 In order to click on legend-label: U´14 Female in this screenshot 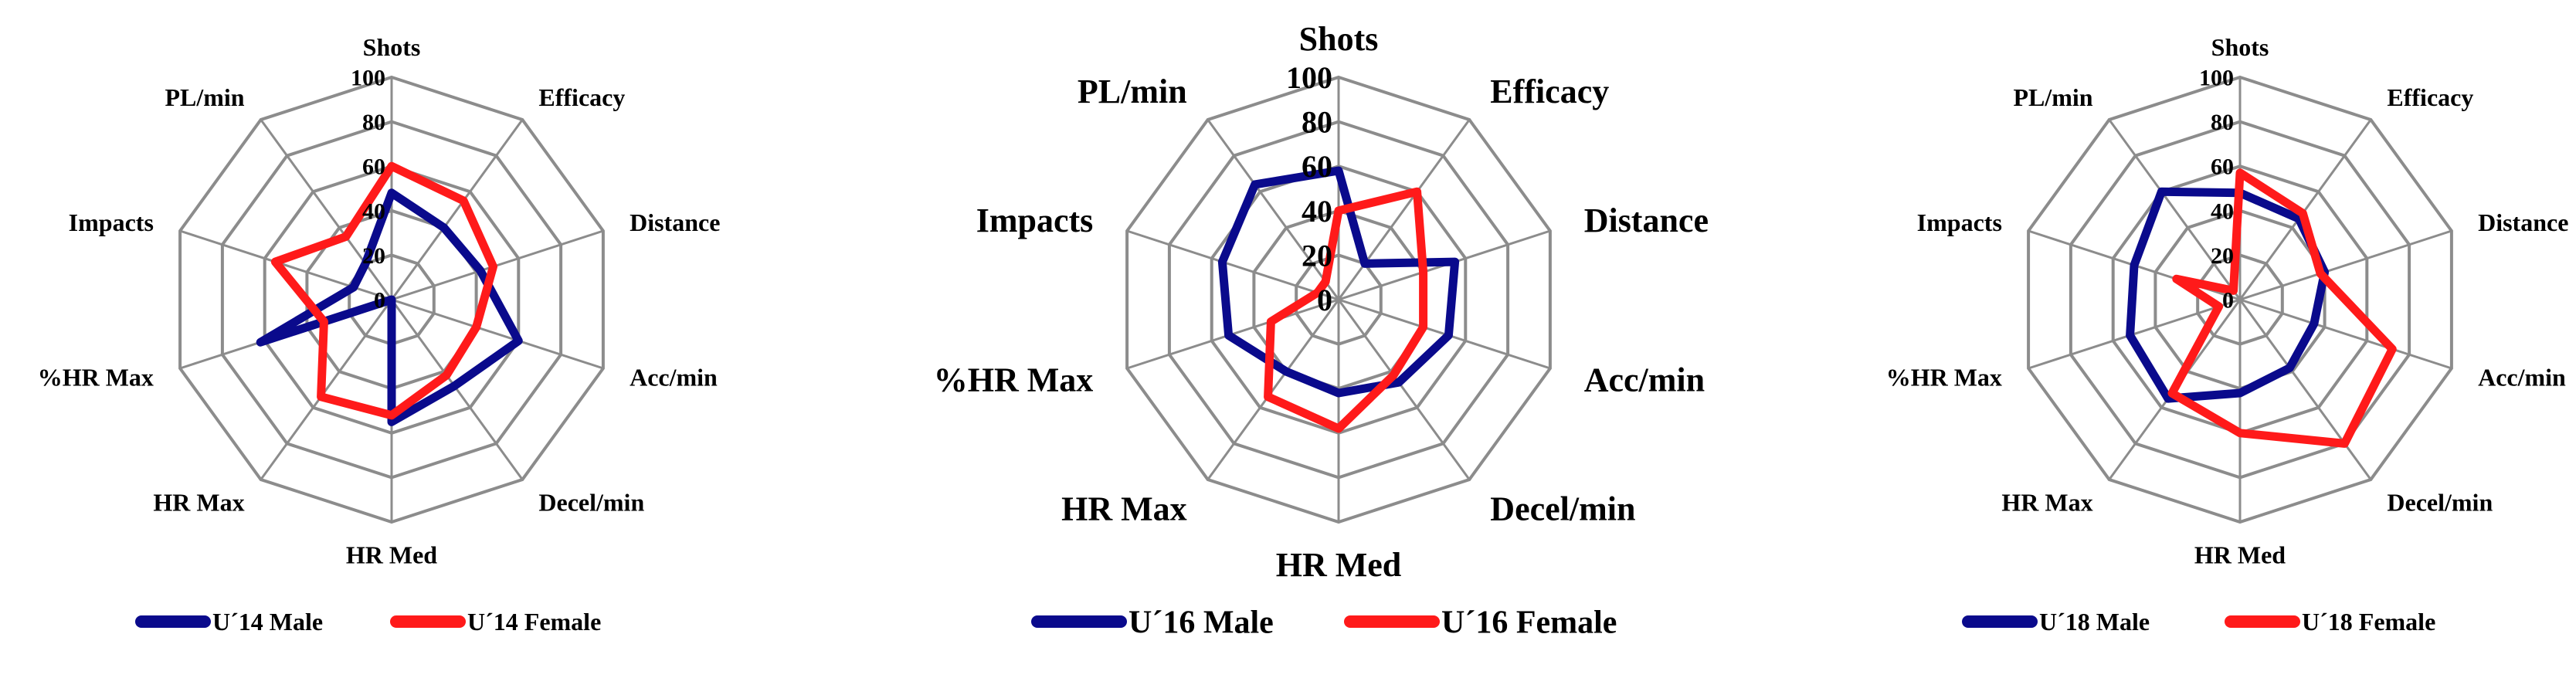, I will do `click(534, 622)`.